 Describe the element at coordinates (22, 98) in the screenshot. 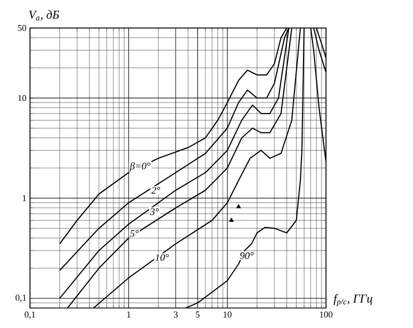

I see `y-tick-label: 10` at that location.